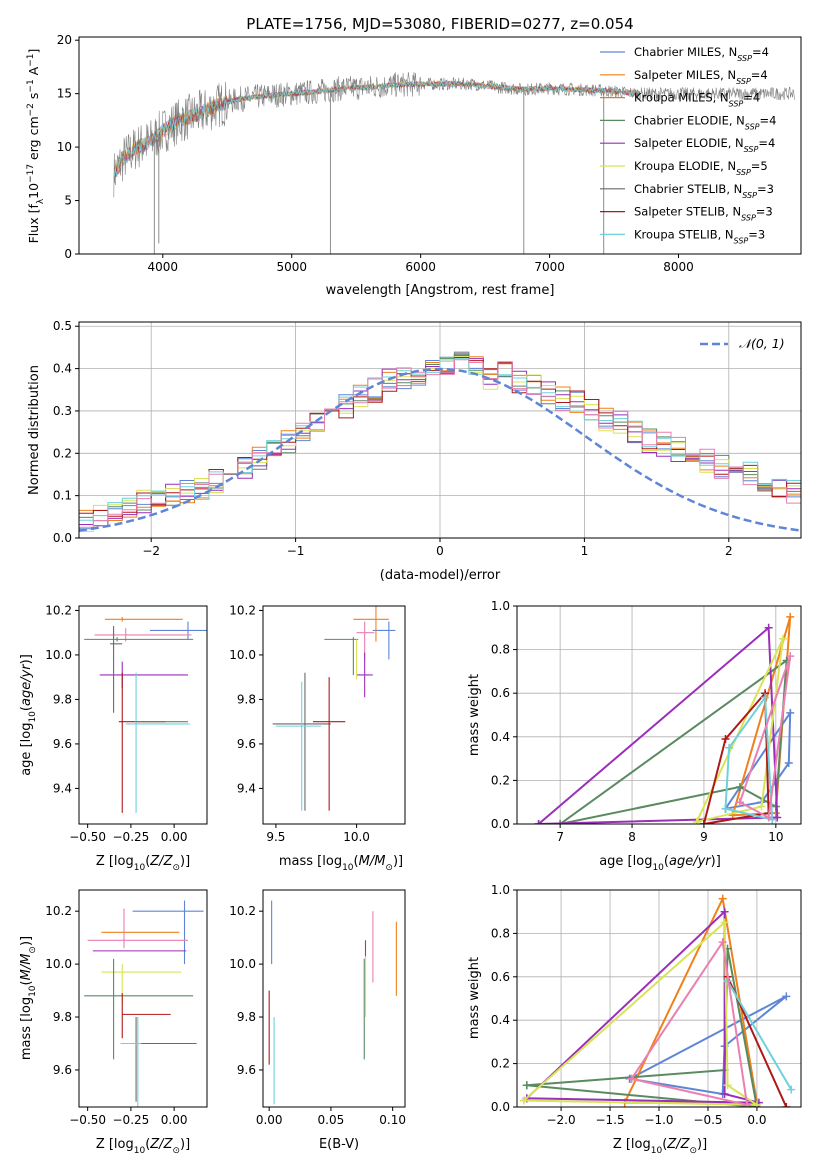 The height and width of the screenshot is (1174, 819). I want to click on y-tick-label: 0.2, so click(500, 780).